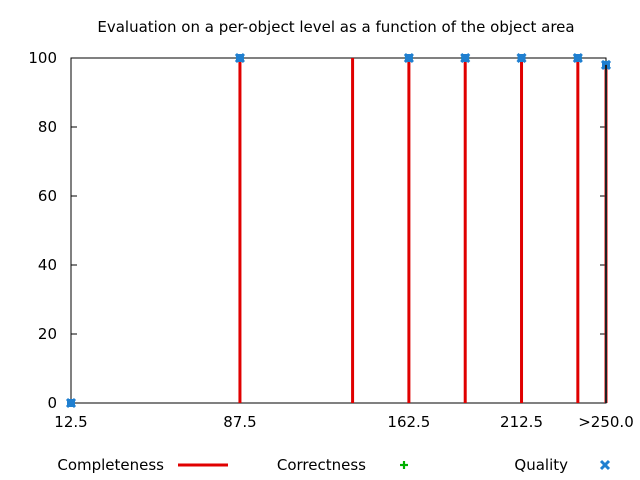  Describe the element at coordinates (52, 403) in the screenshot. I see `y-tick-label: 0` at that location.